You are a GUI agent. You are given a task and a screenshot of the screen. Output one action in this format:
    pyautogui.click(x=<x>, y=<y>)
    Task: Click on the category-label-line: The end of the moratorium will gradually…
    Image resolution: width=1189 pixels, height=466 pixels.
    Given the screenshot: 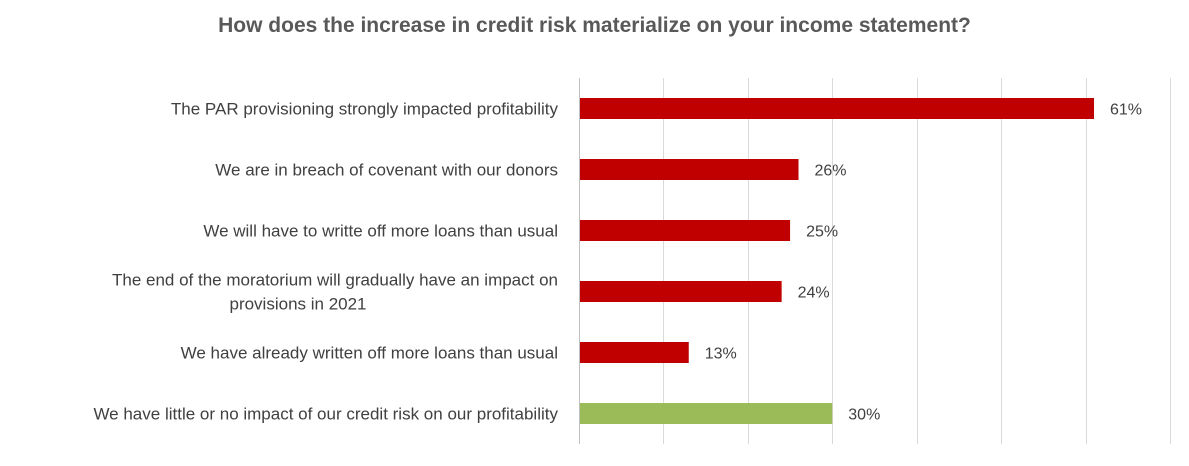 What is the action you would take?
    pyautogui.click(x=335, y=280)
    